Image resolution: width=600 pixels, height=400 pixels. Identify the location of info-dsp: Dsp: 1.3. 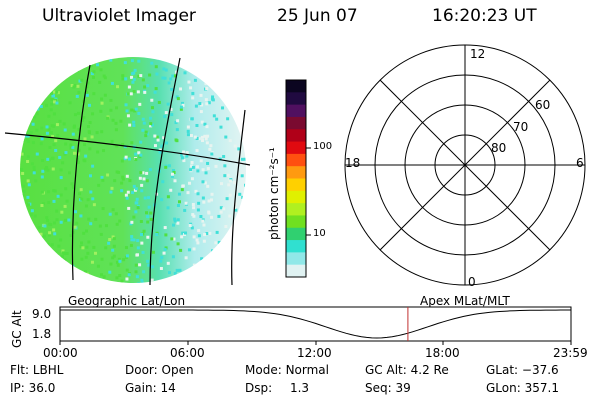
(277, 388).